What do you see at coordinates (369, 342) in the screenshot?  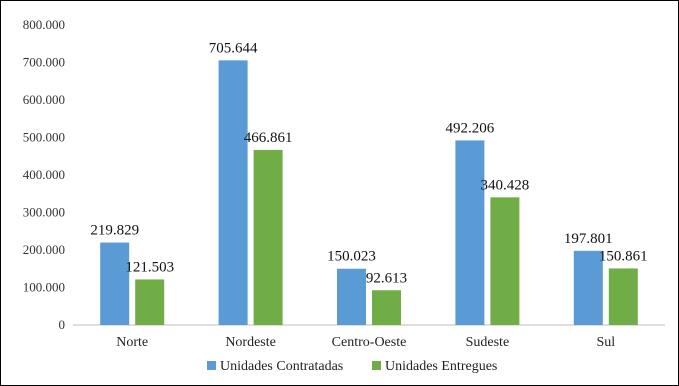 I see `x-category-label: Centro-Oeste` at bounding box center [369, 342].